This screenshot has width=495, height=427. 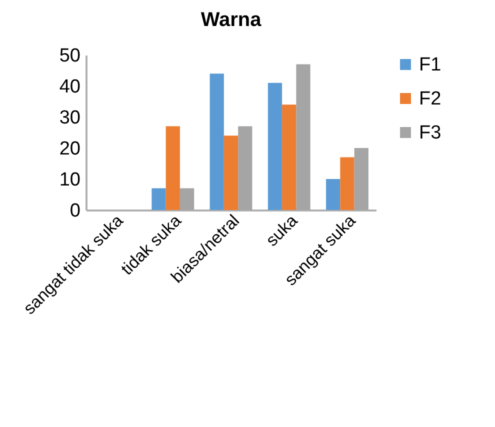 What do you see at coordinates (75, 211) in the screenshot?
I see `y-tick-label: 0` at bounding box center [75, 211].